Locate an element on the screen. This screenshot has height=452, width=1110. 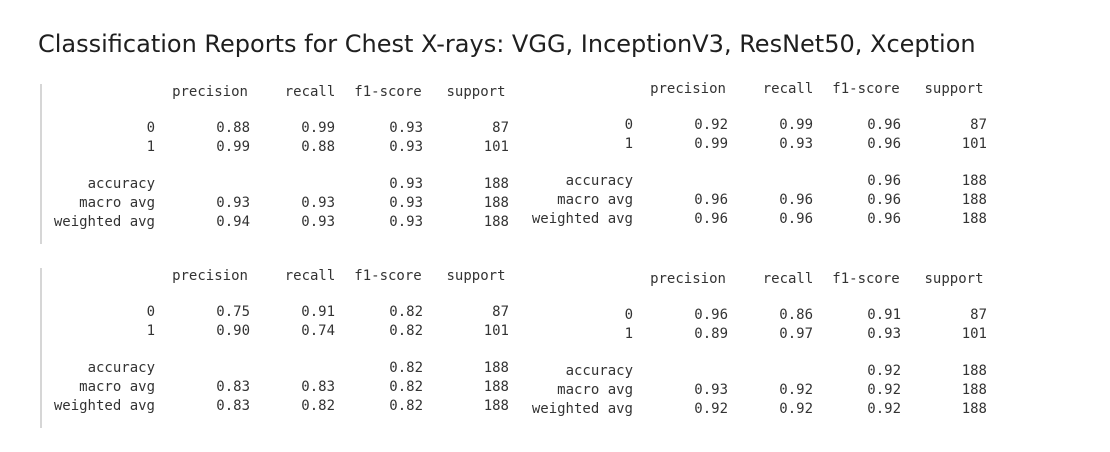
precision-value: 0.88 is located at coordinates (233, 128).